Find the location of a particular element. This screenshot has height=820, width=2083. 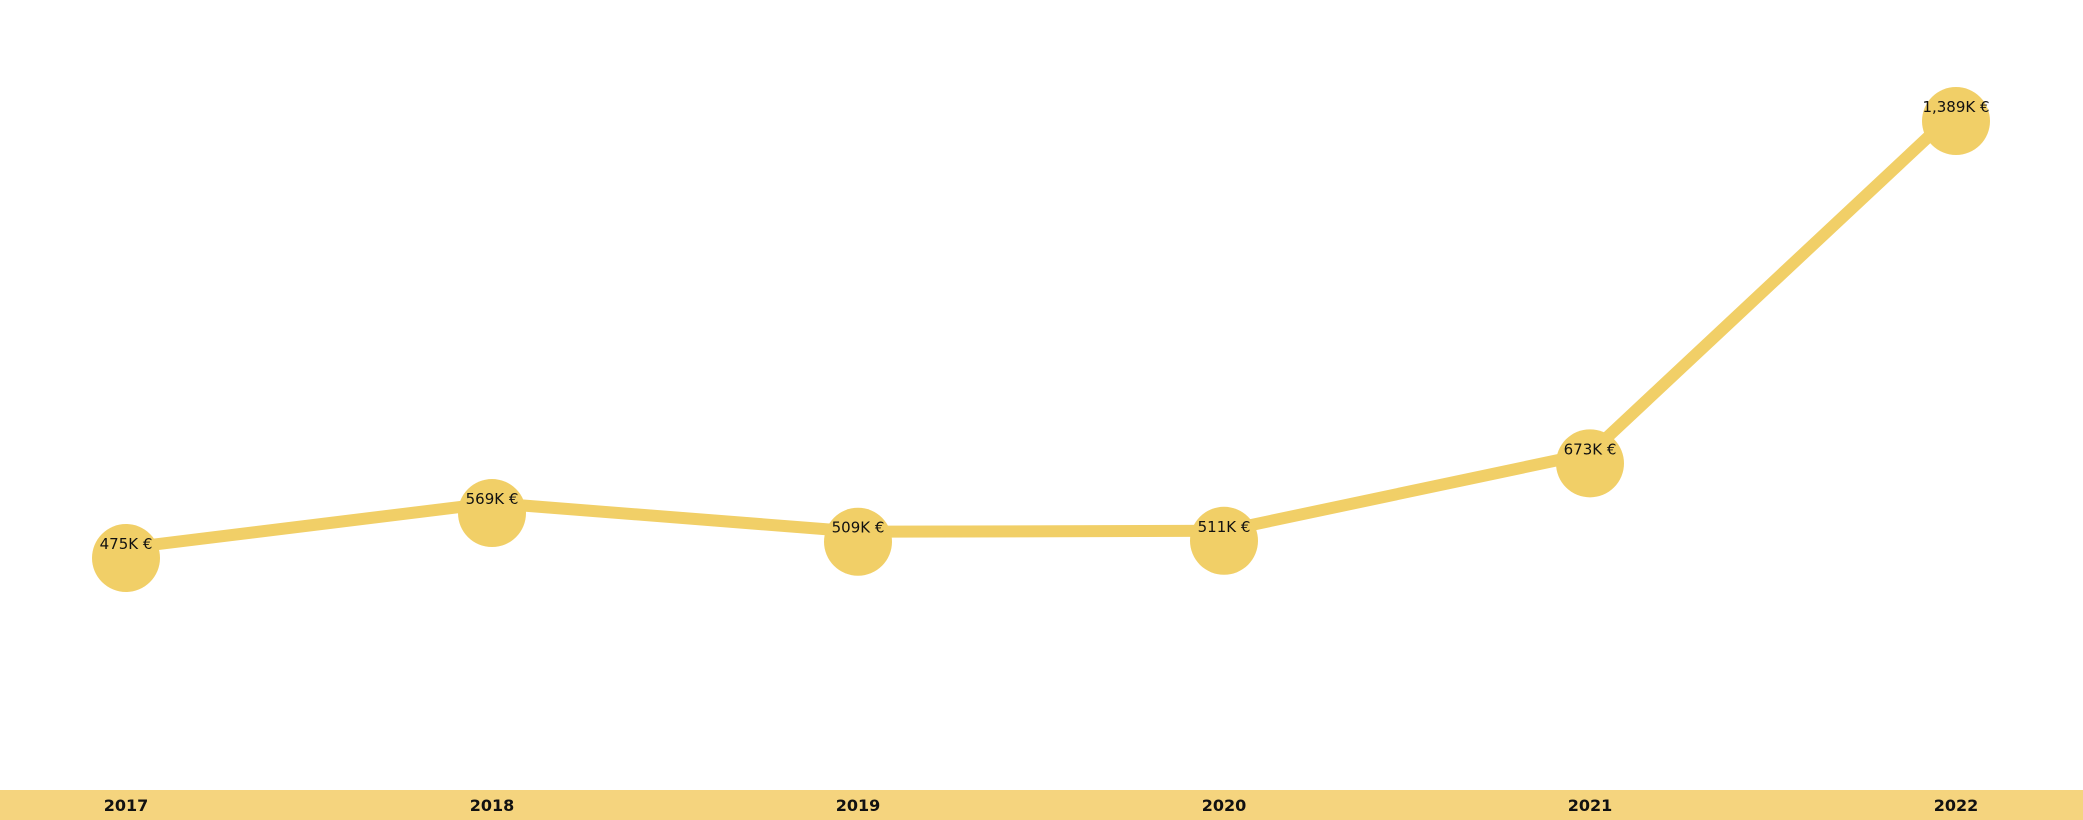

x-tick-label-2022: 2022 is located at coordinates (1956, 805).